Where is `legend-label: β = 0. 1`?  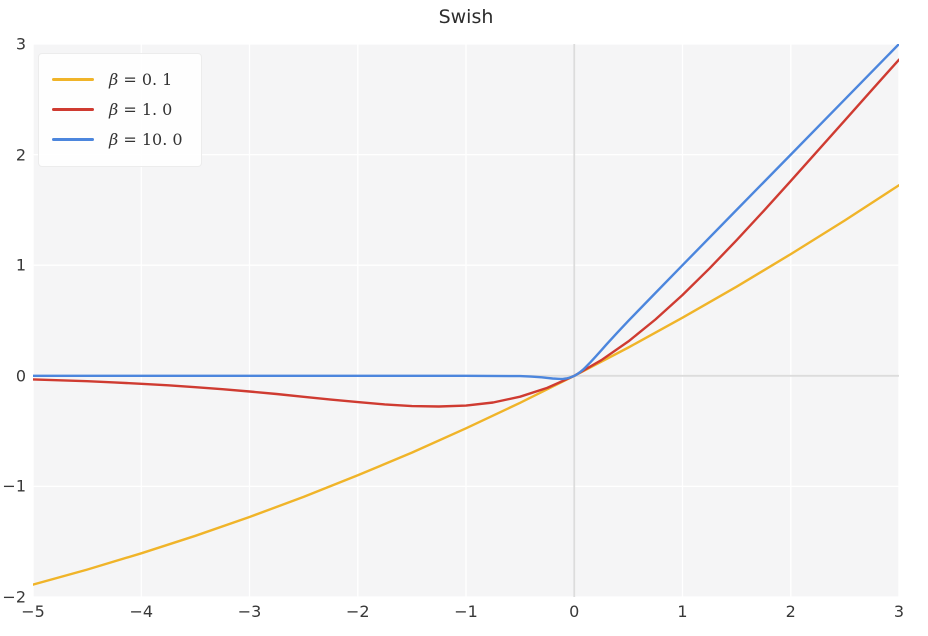 legend-label: β = 0. 1 is located at coordinates (140, 79).